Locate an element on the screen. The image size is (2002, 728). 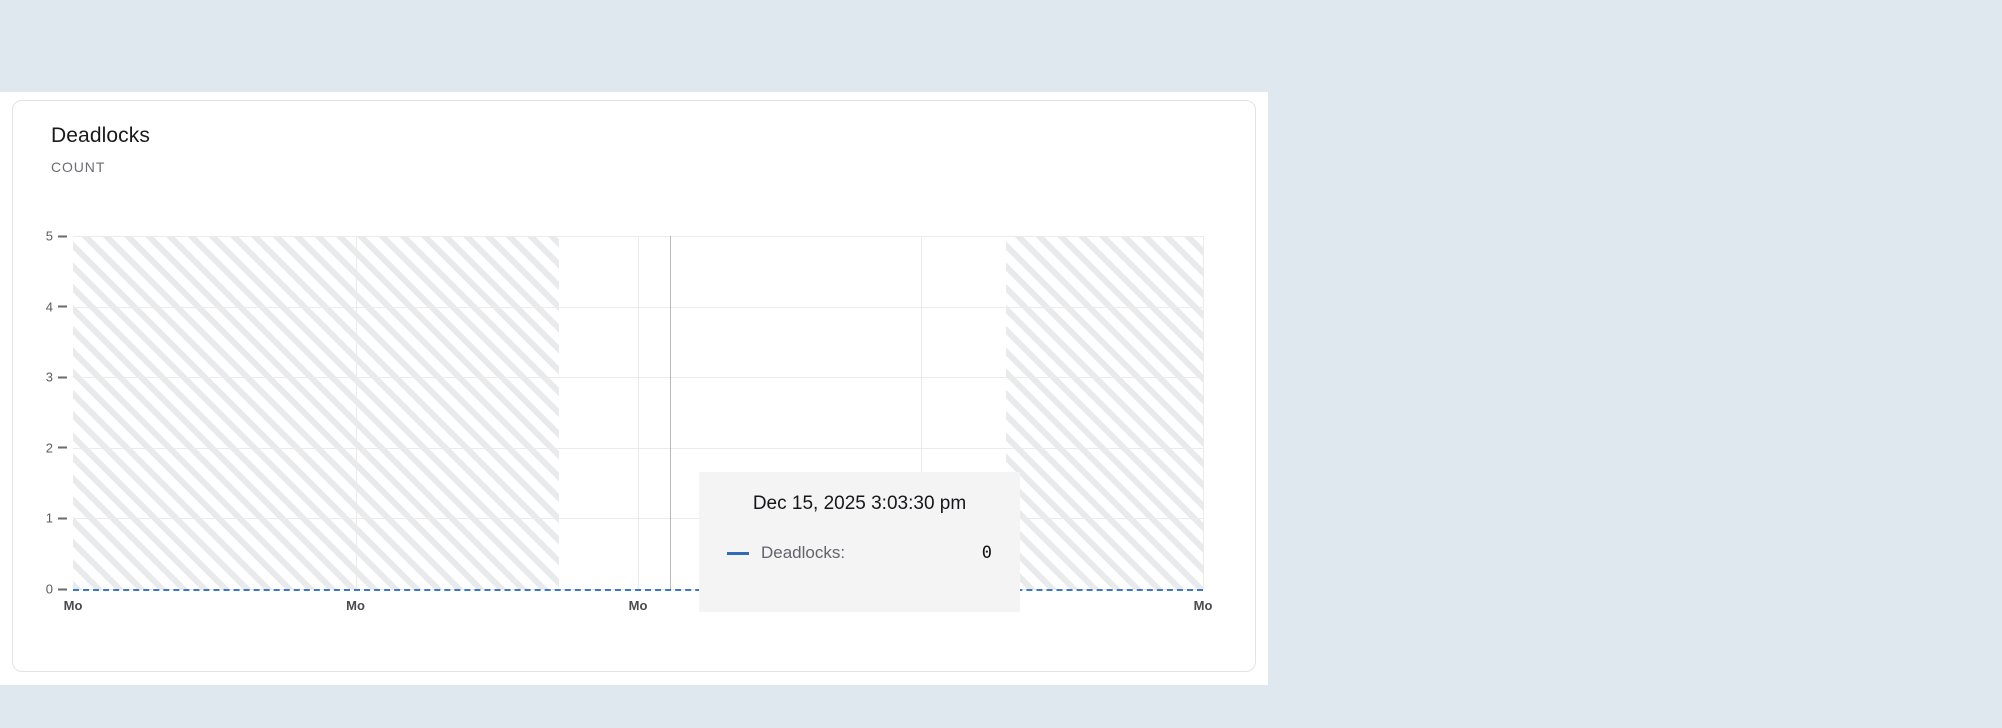
y-axis-tick-label: 4 is located at coordinates (59, 306).